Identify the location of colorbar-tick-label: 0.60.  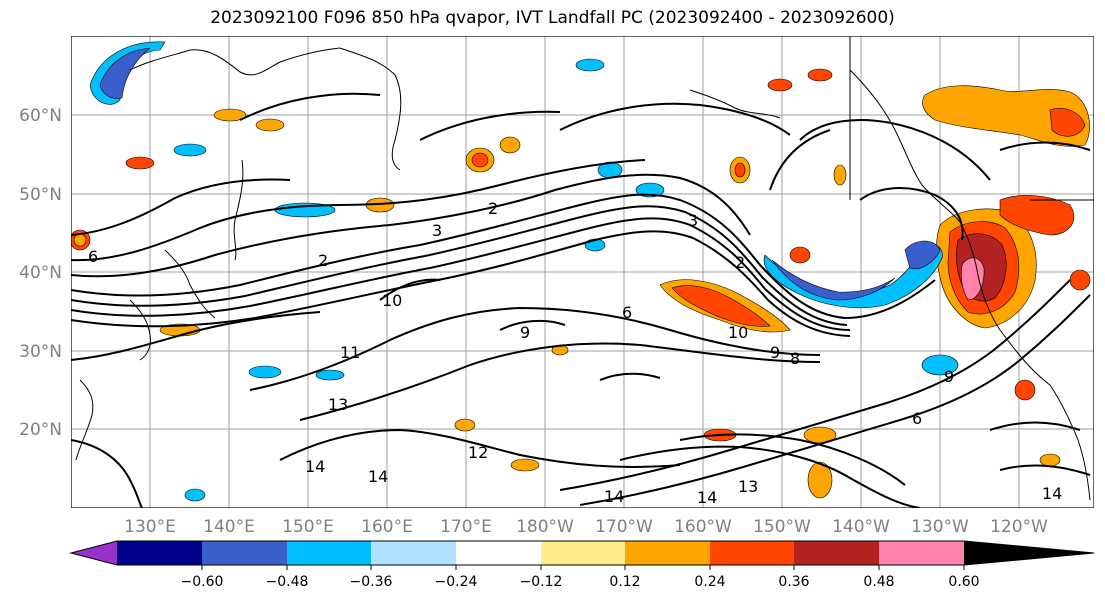
(963, 582).